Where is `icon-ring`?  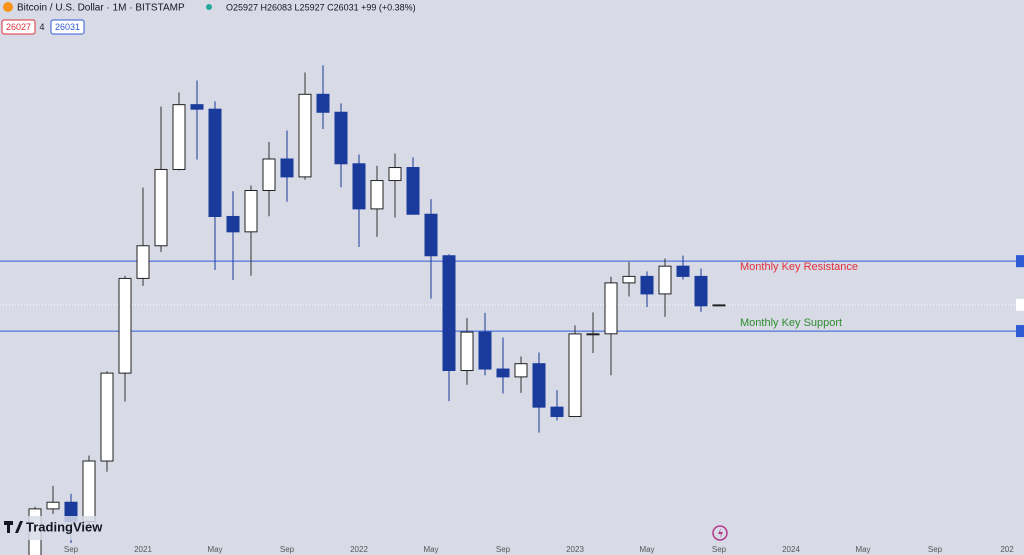
icon-ring is located at coordinates (720, 533).